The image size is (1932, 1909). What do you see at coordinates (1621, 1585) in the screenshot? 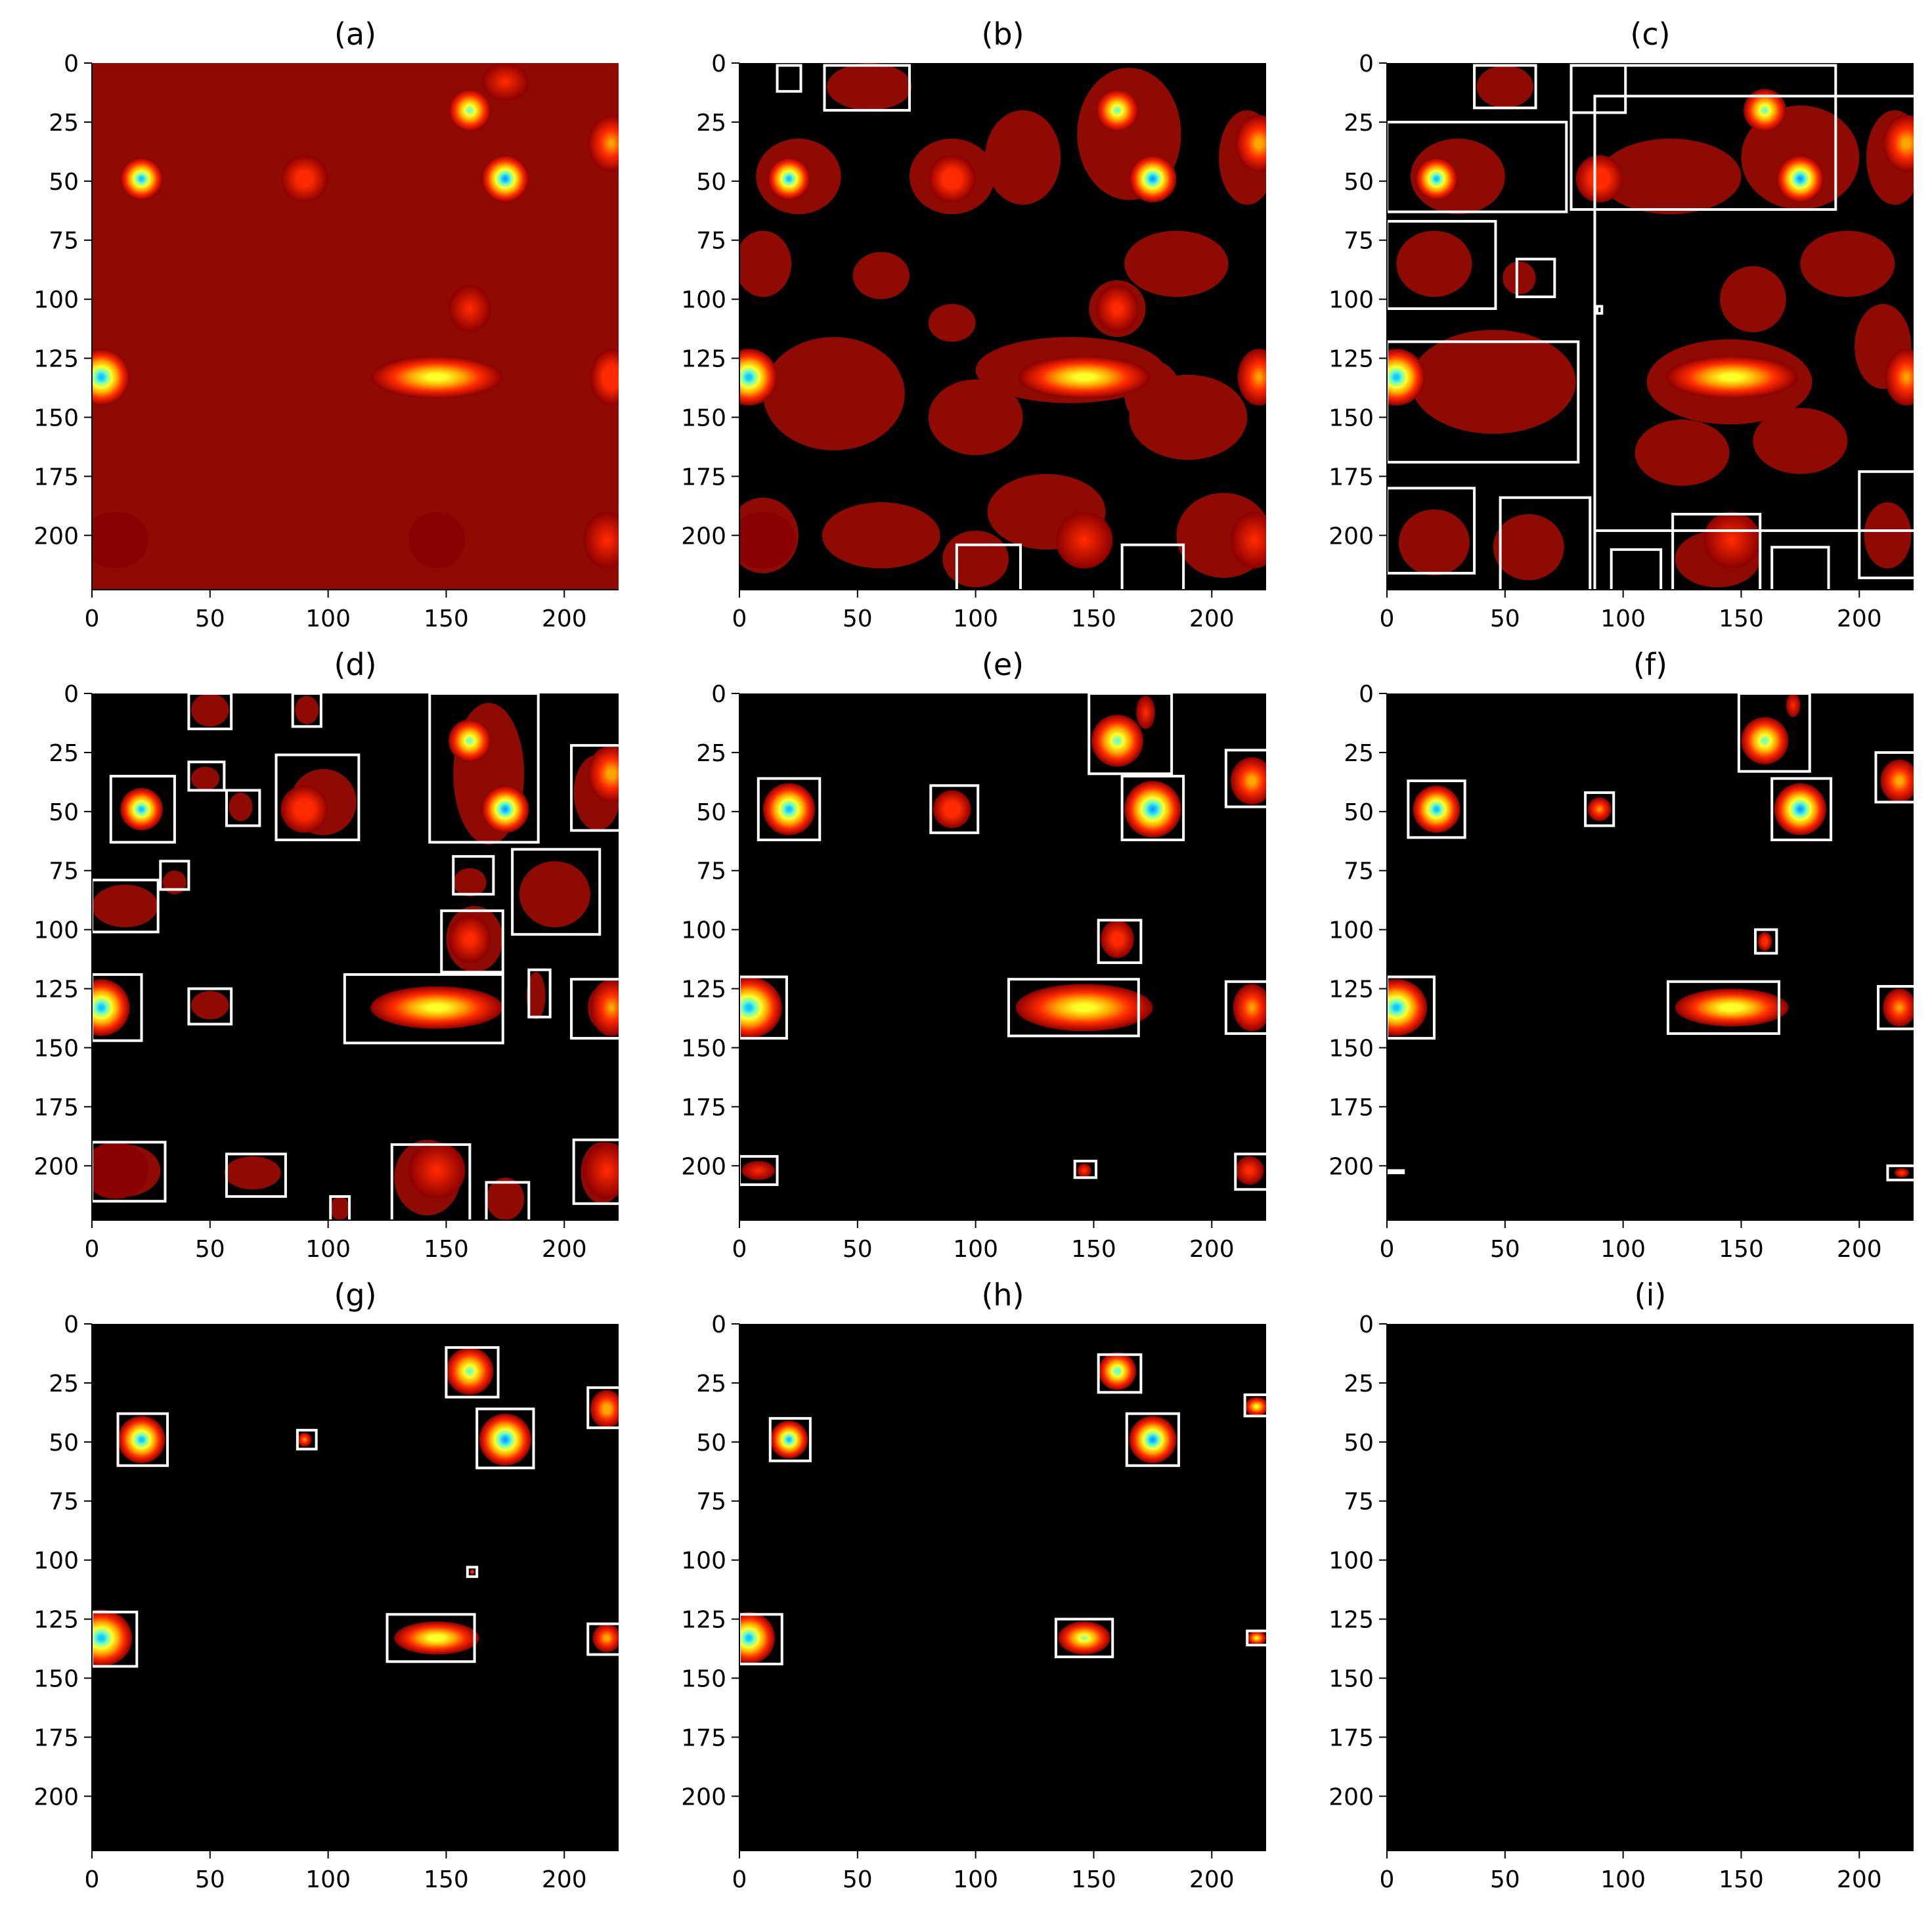
I see `panel-i: (i) 0 25 50 75 100 125 150 175 200 0 50 100 150 200` at bounding box center [1621, 1585].